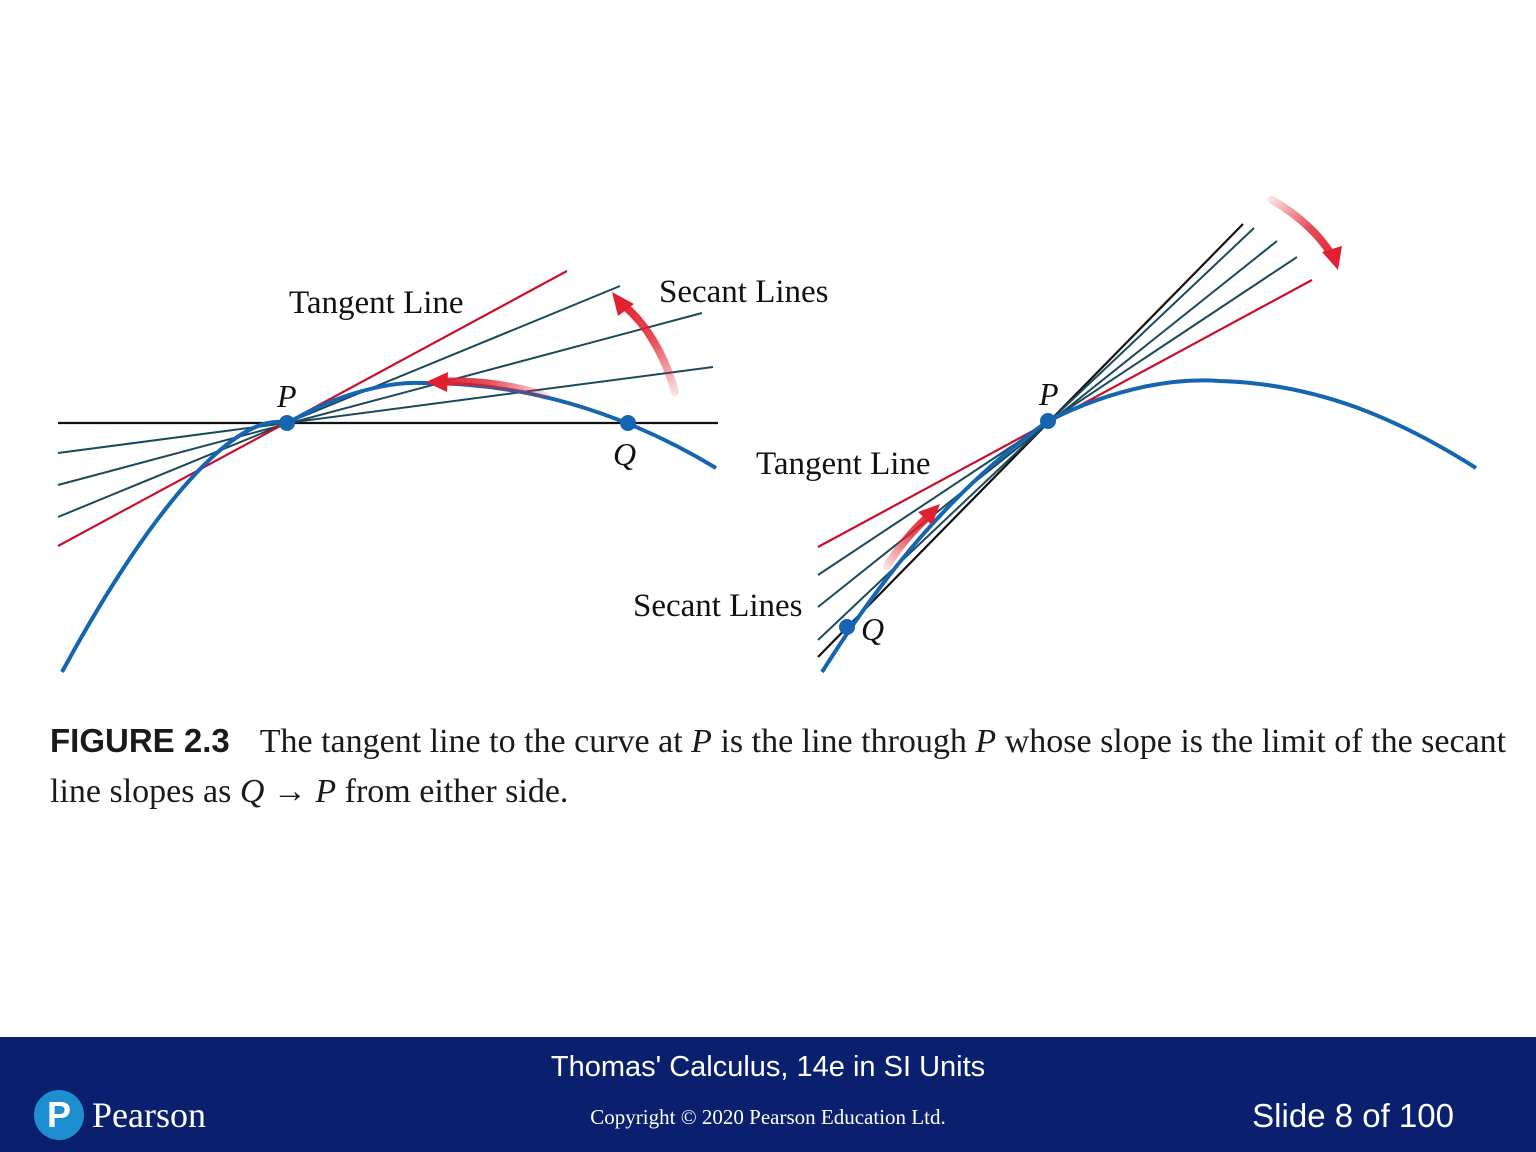 The width and height of the screenshot is (1536, 1152). What do you see at coordinates (847, 627) in the screenshot?
I see `right-point-q` at bounding box center [847, 627].